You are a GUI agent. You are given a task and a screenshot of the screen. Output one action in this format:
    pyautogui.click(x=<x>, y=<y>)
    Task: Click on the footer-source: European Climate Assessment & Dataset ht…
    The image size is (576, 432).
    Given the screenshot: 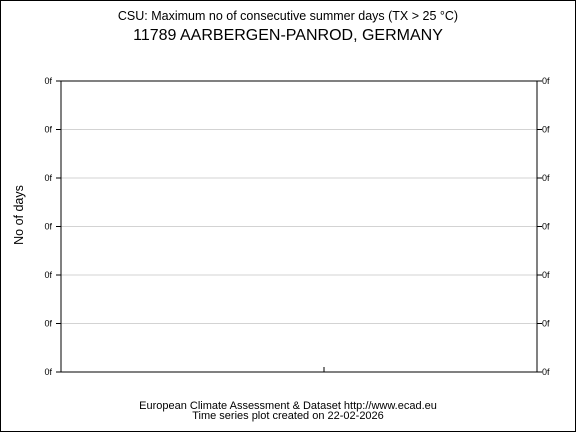 What is the action you would take?
    pyautogui.click(x=288, y=406)
    